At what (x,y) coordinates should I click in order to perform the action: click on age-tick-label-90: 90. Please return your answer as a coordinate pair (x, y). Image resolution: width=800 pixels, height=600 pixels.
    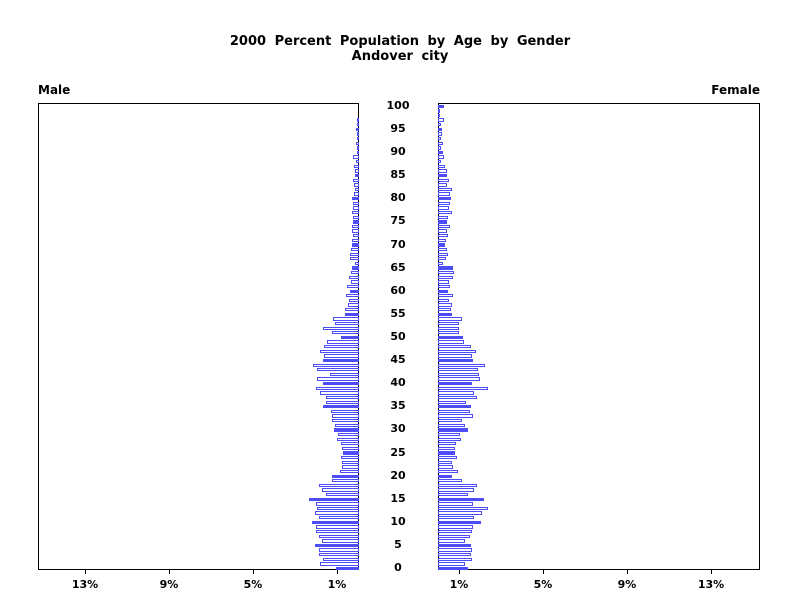
    Looking at the image, I should click on (398, 152).